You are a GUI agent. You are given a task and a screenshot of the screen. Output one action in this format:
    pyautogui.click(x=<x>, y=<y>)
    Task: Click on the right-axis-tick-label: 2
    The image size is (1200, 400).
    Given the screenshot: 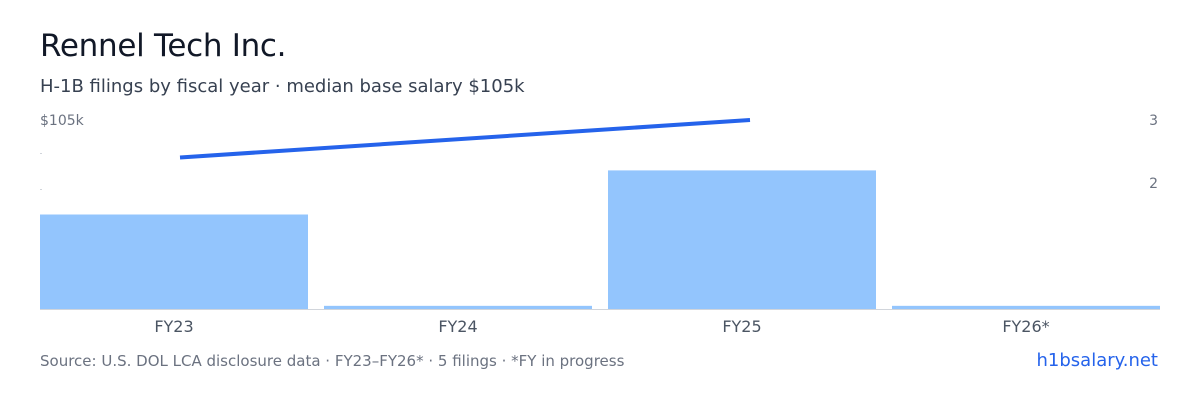 What is the action you would take?
    pyautogui.click(x=1153, y=184)
    